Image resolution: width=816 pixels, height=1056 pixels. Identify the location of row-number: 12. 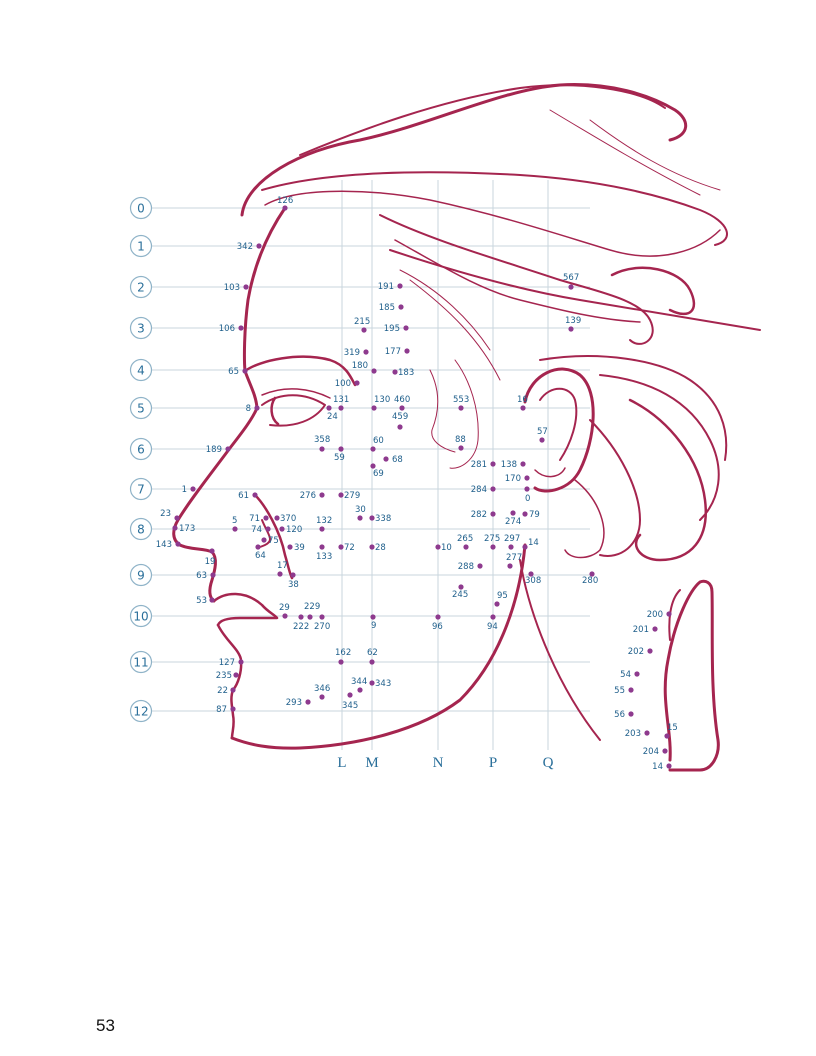
(140, 712).